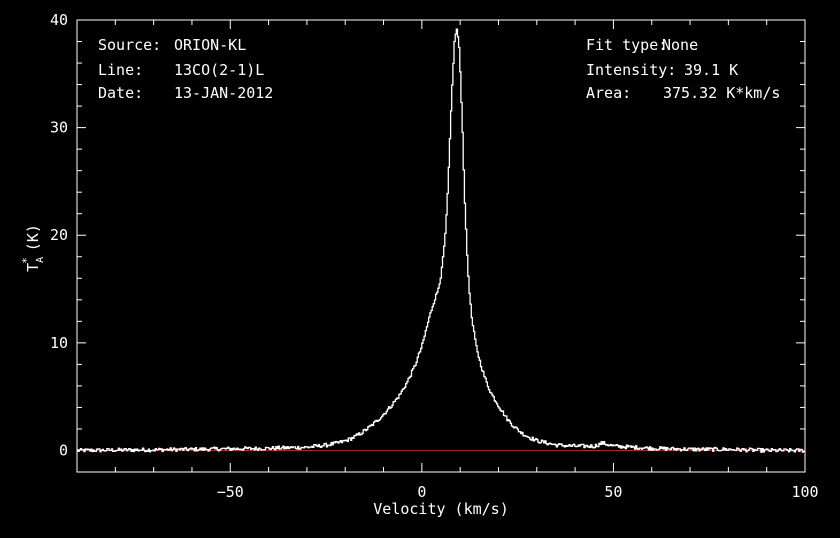  Describe the element at coordinates (223, 93) in the screenshot. I see `date-value: 13-JAN-2012` at that location.